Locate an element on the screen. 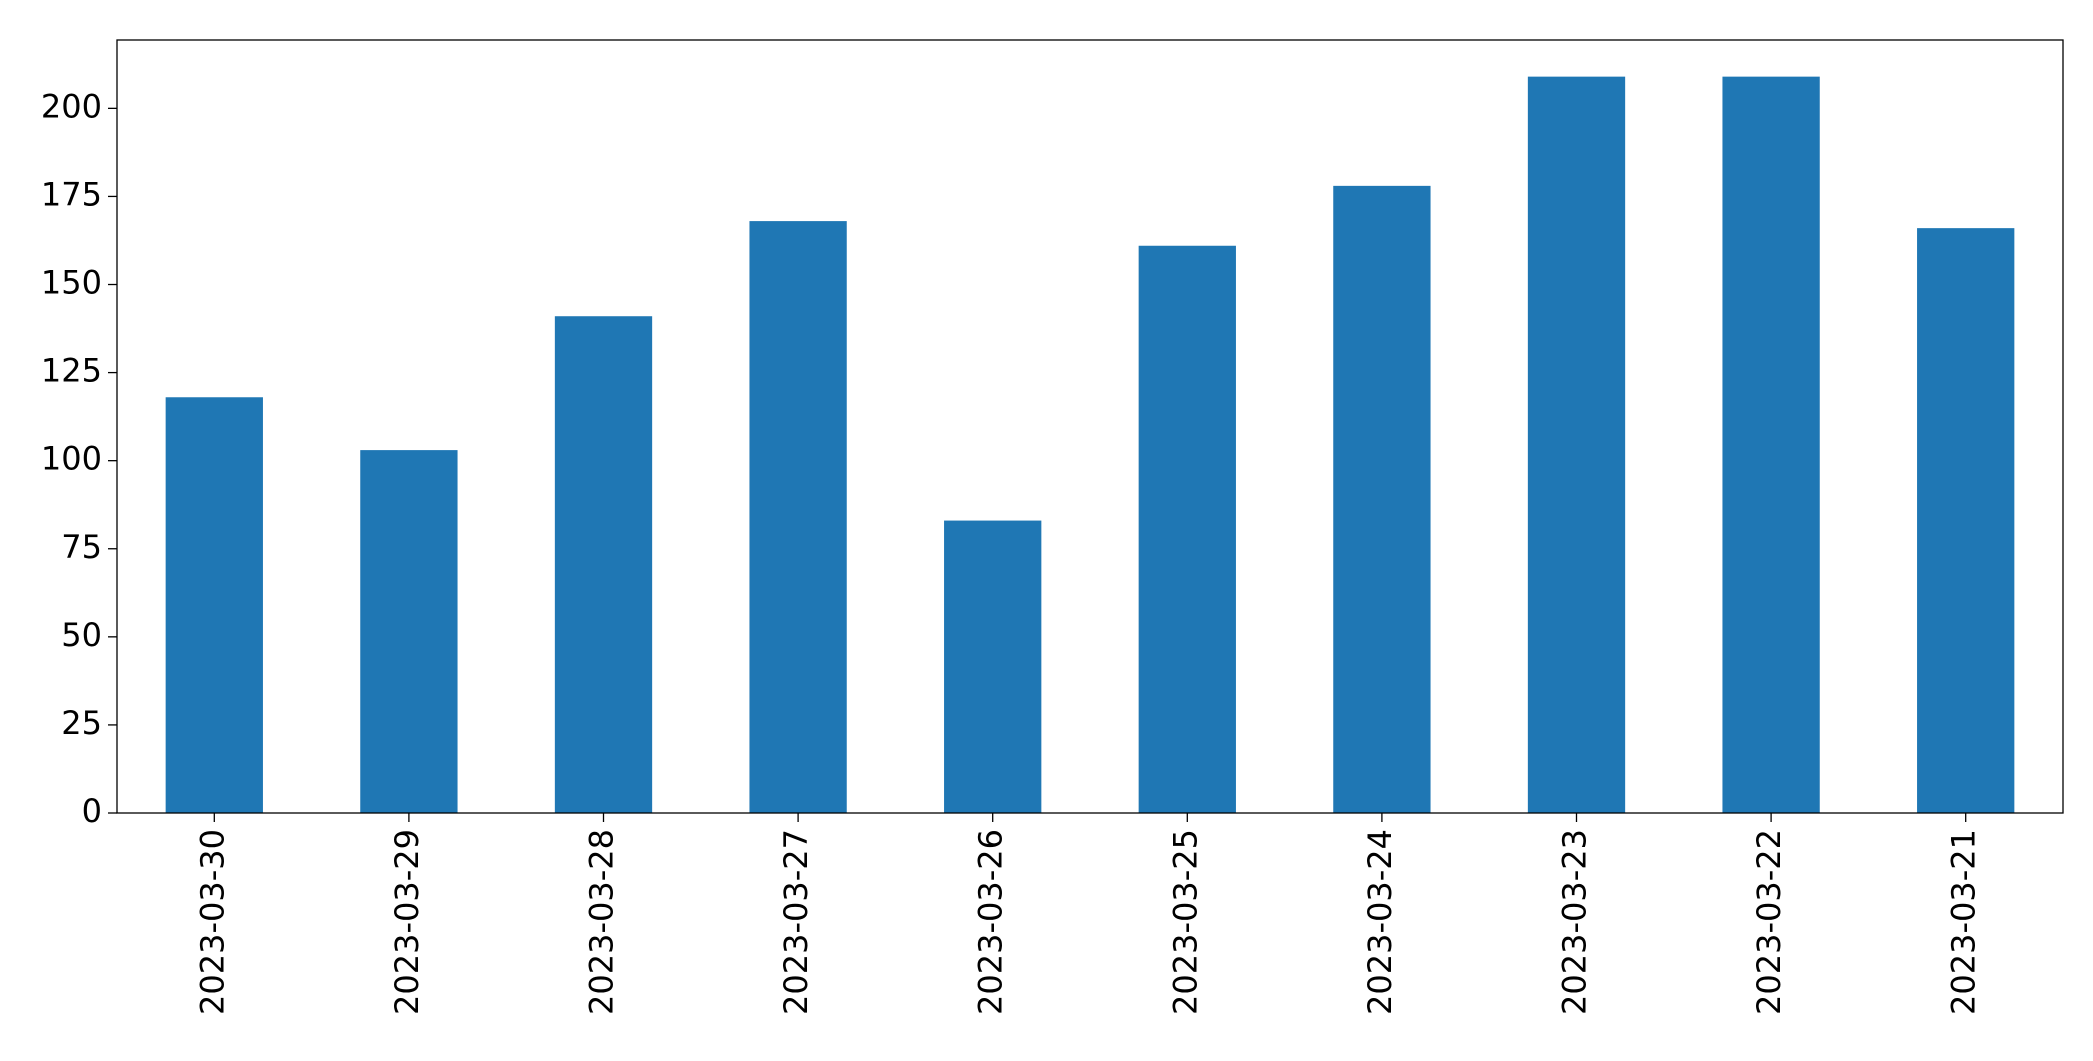 The image size is (2093, 1061). y-tick-label: 200 is located at coordinates (71, 106).